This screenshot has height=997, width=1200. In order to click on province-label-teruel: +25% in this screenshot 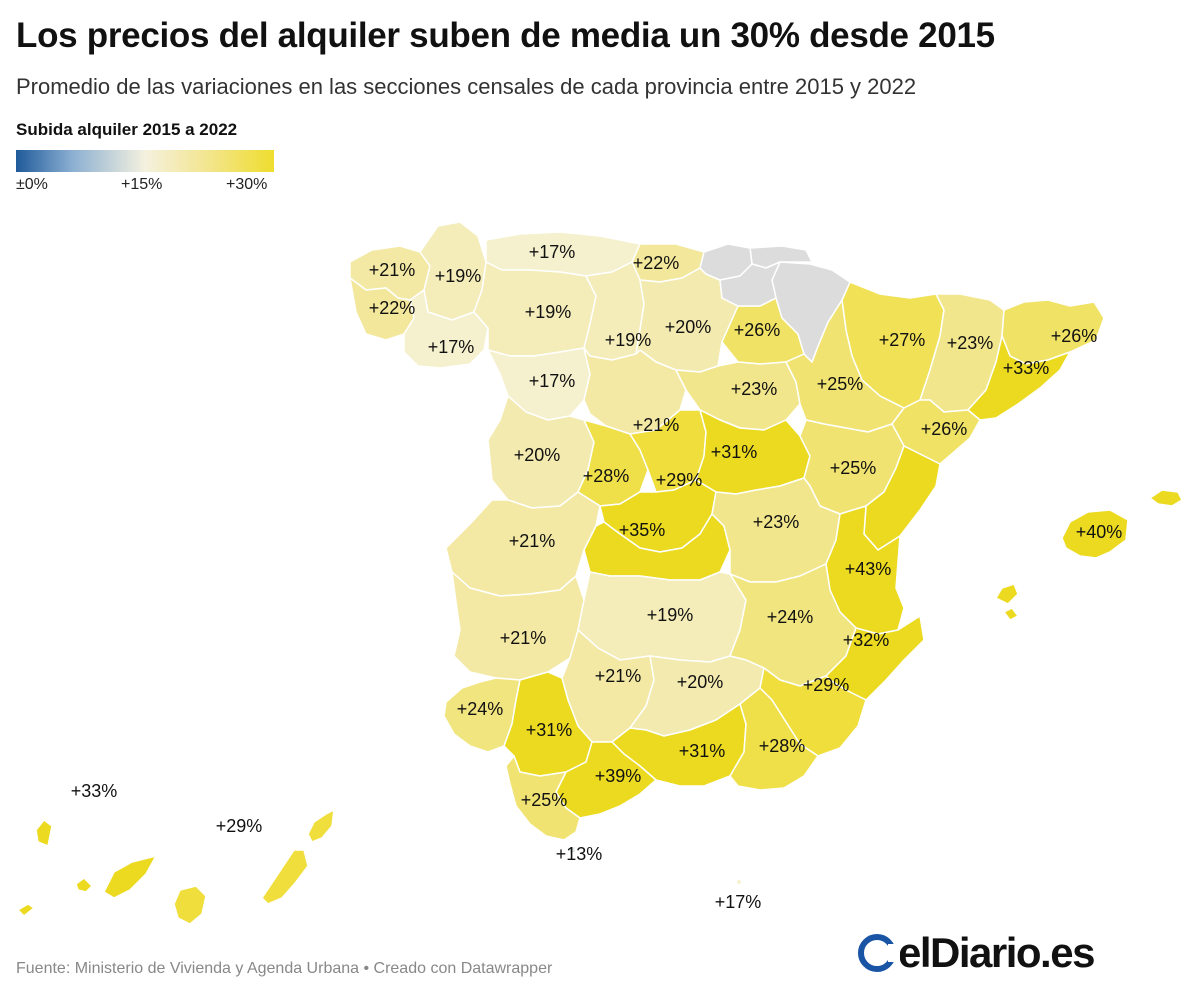, I will do `click(853, 468)`.